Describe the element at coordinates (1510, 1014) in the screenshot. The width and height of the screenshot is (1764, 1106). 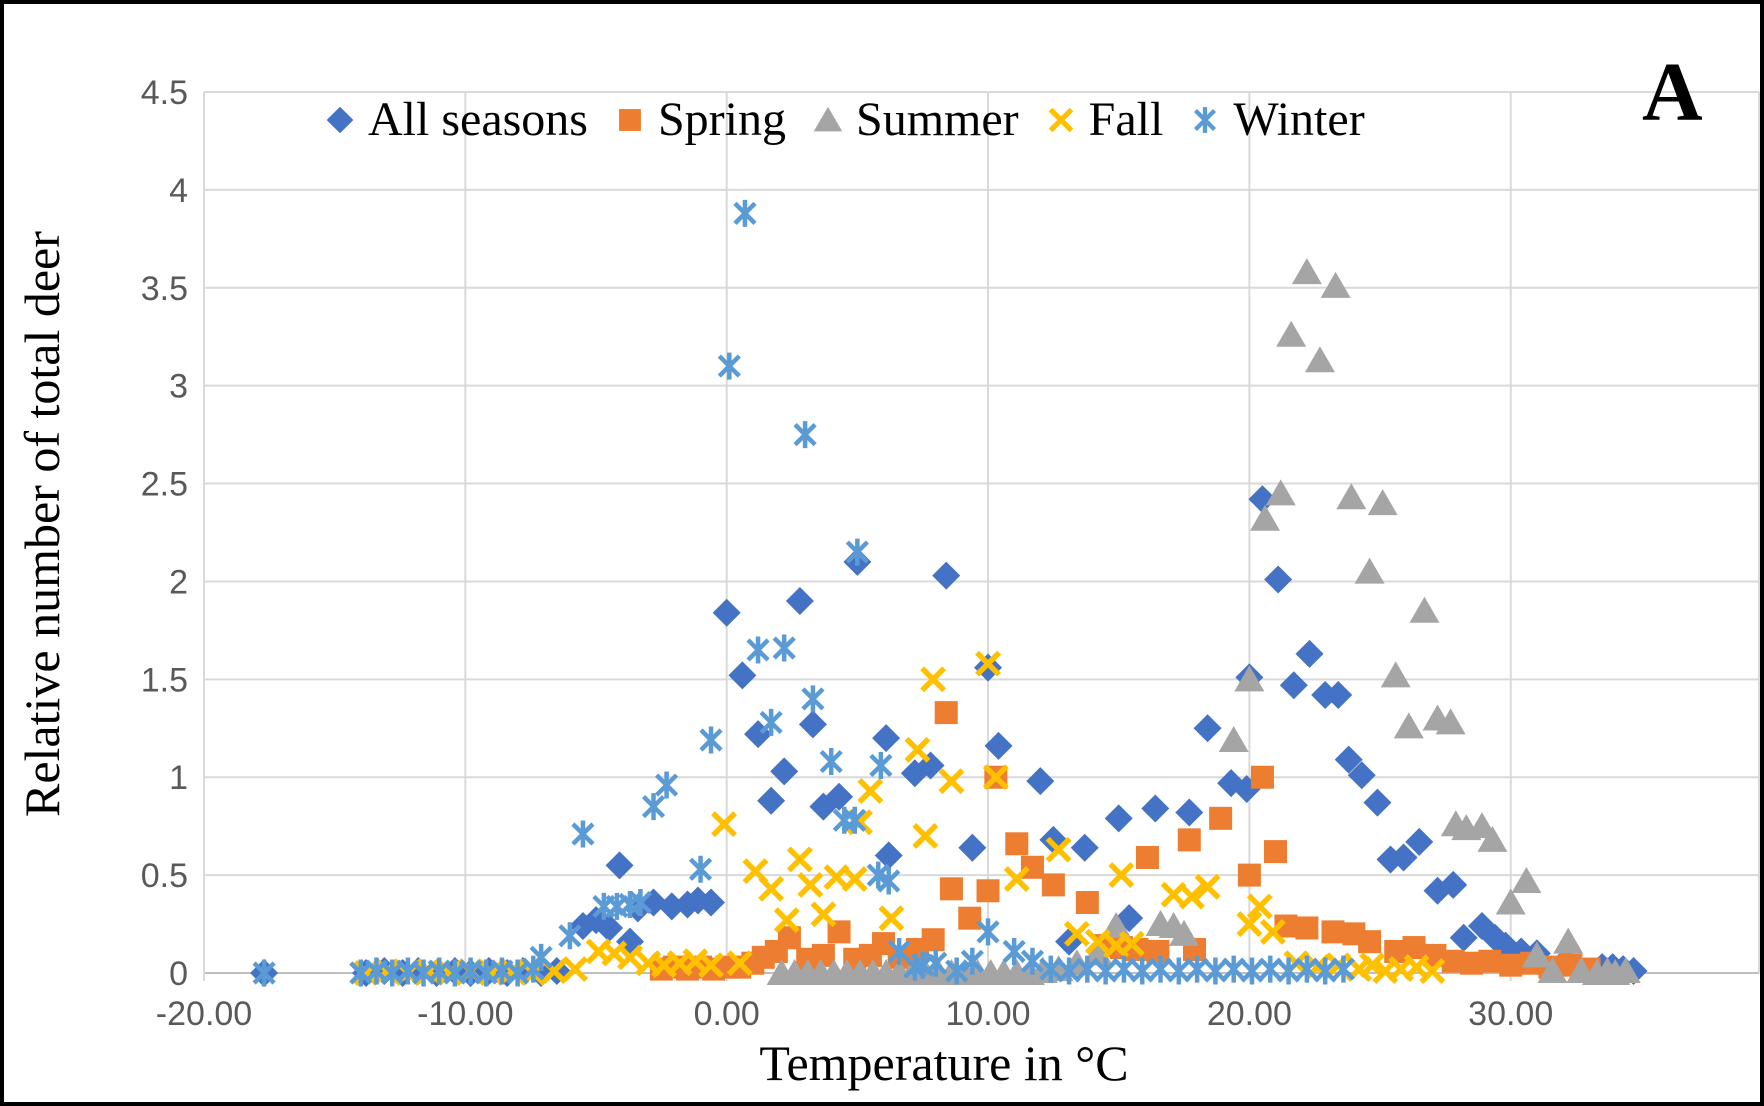
I see `x-tick-label: 30.00` at that location.